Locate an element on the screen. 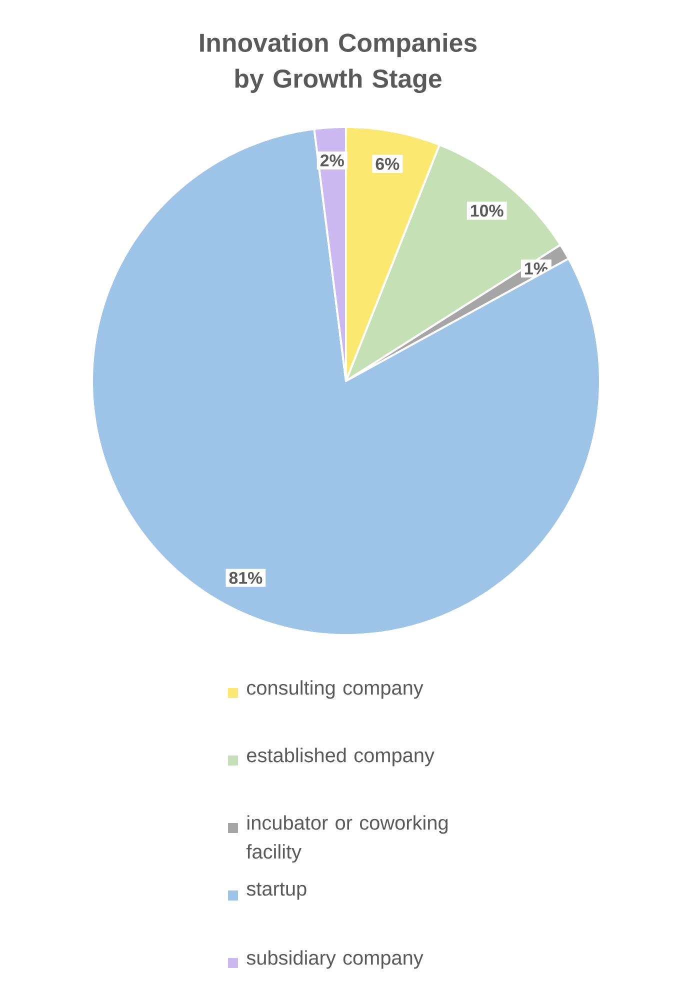 This screenshot has width=676, height=983. legend-label: consulting company is located at coordinates (335, 689).